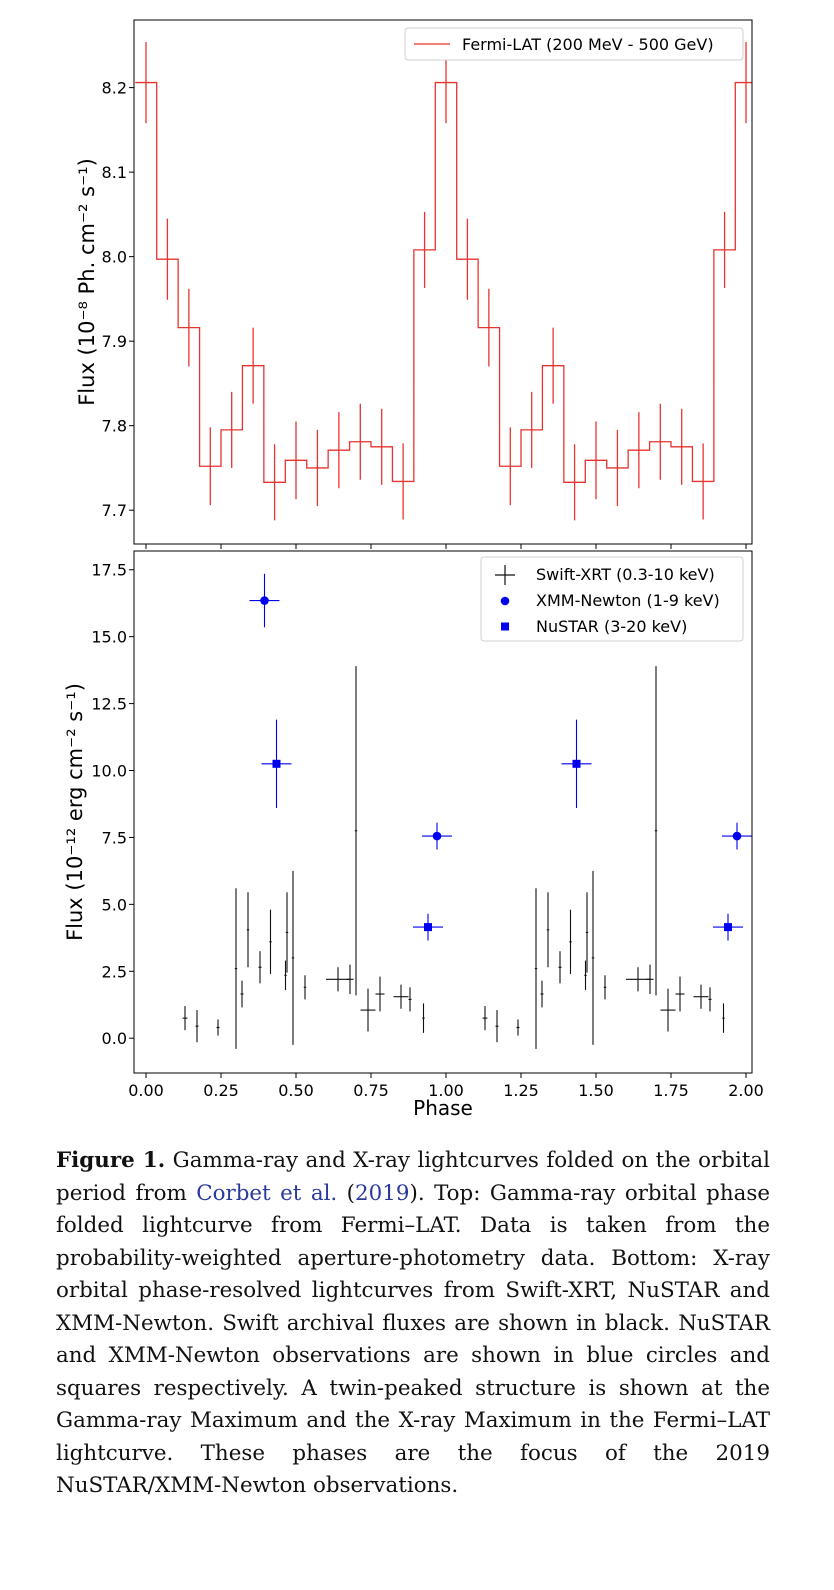 This screenshot has height=1590, width=834. Describe the element at coordinates (505, 575) in the screenshot. I see `legend-swift-plus-marker` at that location.